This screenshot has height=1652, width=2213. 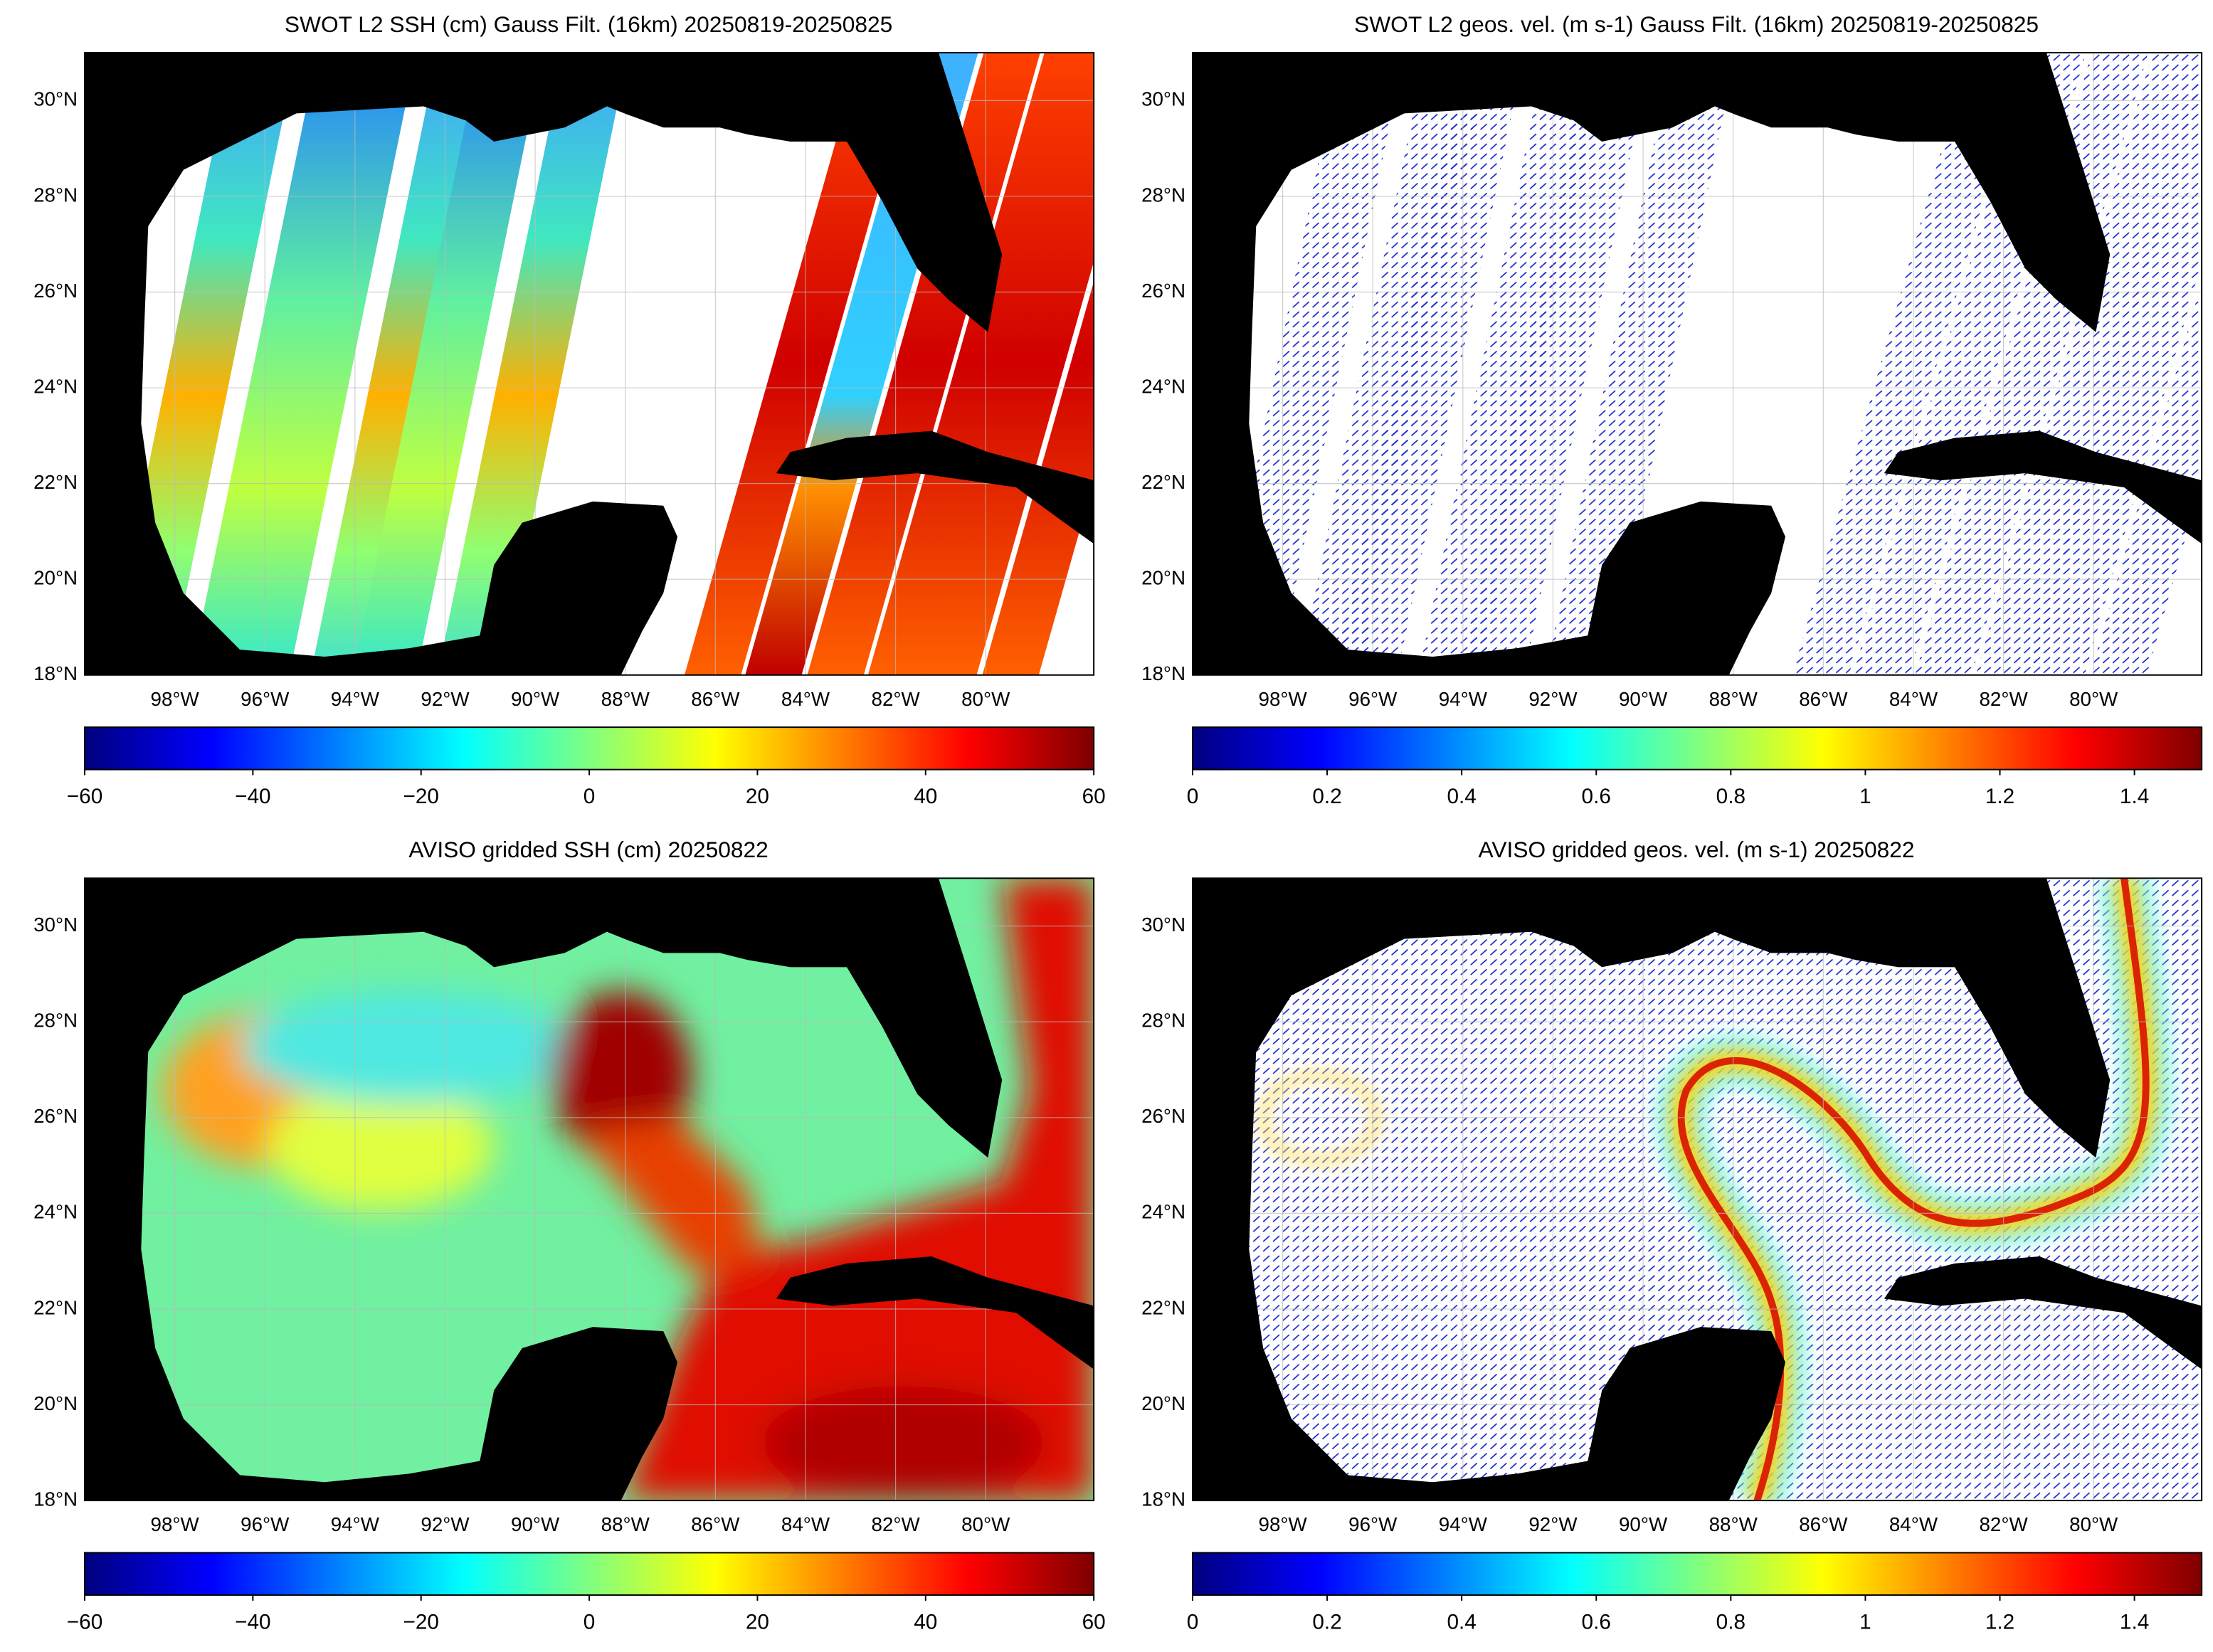 I want to click on loop-neck, so click(x=671, y=1196).